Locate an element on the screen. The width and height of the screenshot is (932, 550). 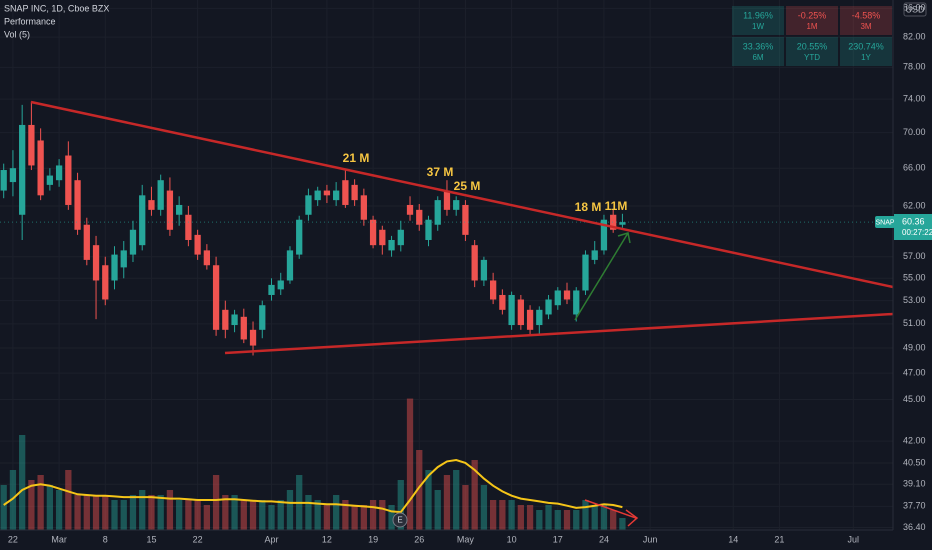
x-tick-label: 8 is located at coordinates (105, 539).